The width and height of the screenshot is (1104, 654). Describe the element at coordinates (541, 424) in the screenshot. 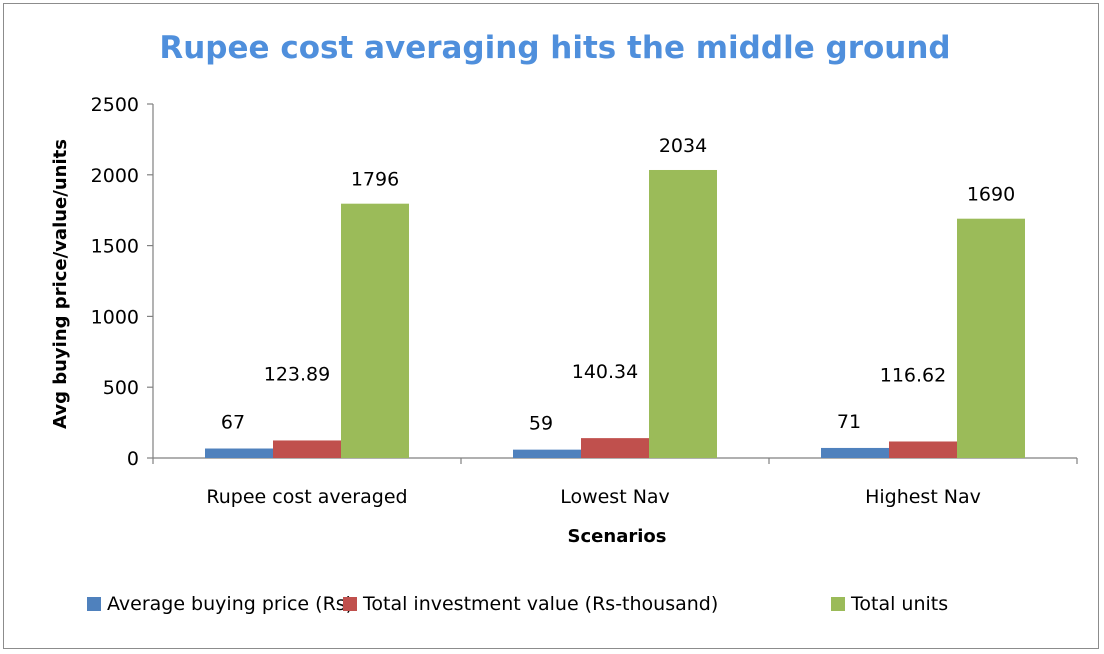

I see `data-label: 59` at that location.